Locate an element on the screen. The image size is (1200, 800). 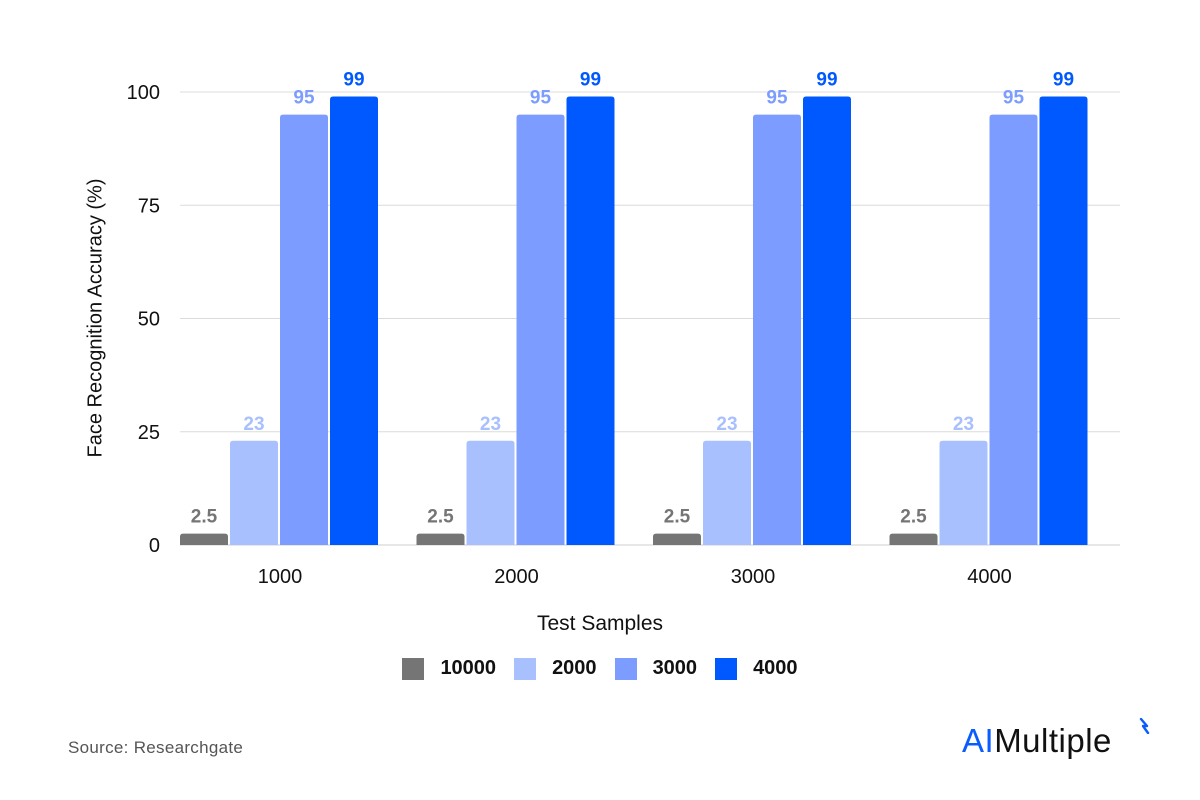
legend-item: 2000 is located at coordinates (555, 668).